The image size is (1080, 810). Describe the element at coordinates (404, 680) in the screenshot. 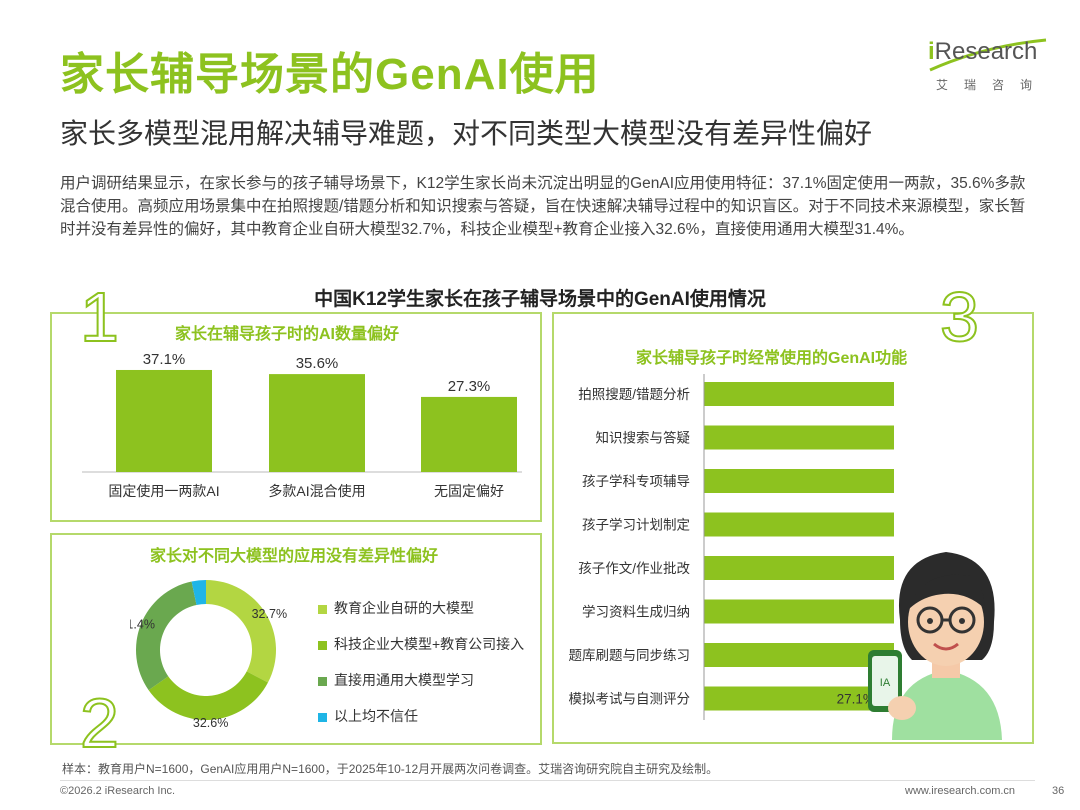

I see `legend-label: 直接用通用大模型学习` at that location.